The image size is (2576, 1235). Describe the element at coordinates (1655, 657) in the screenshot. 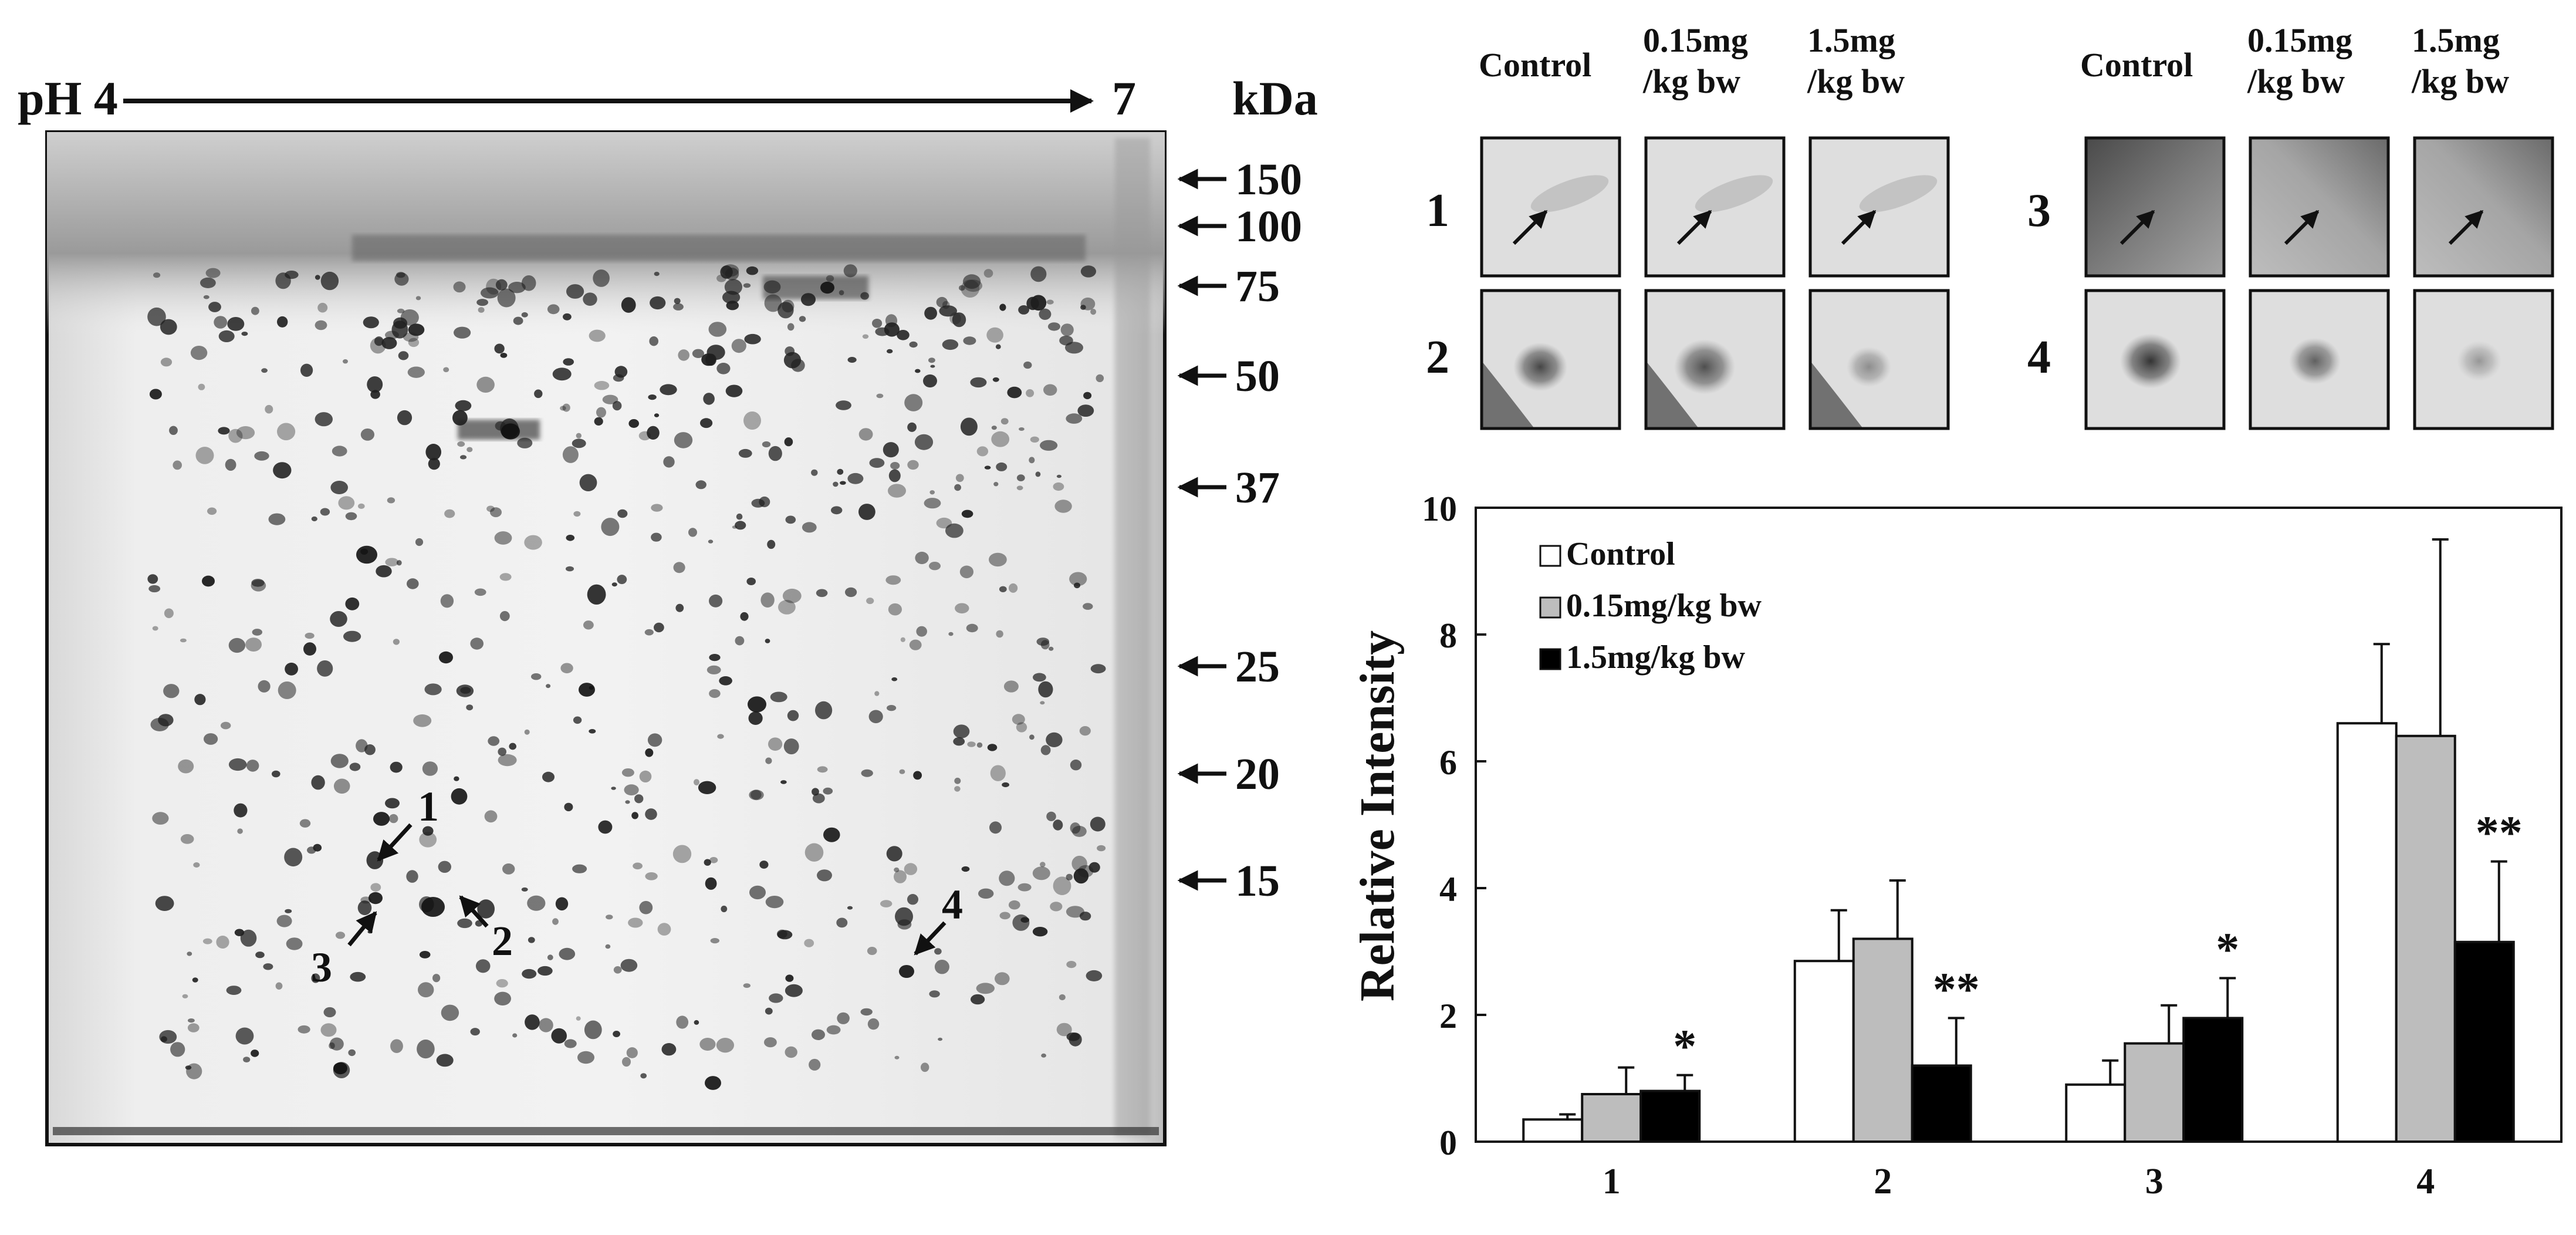

I see `legend-label: 1.5mg/kg bw` at that location.